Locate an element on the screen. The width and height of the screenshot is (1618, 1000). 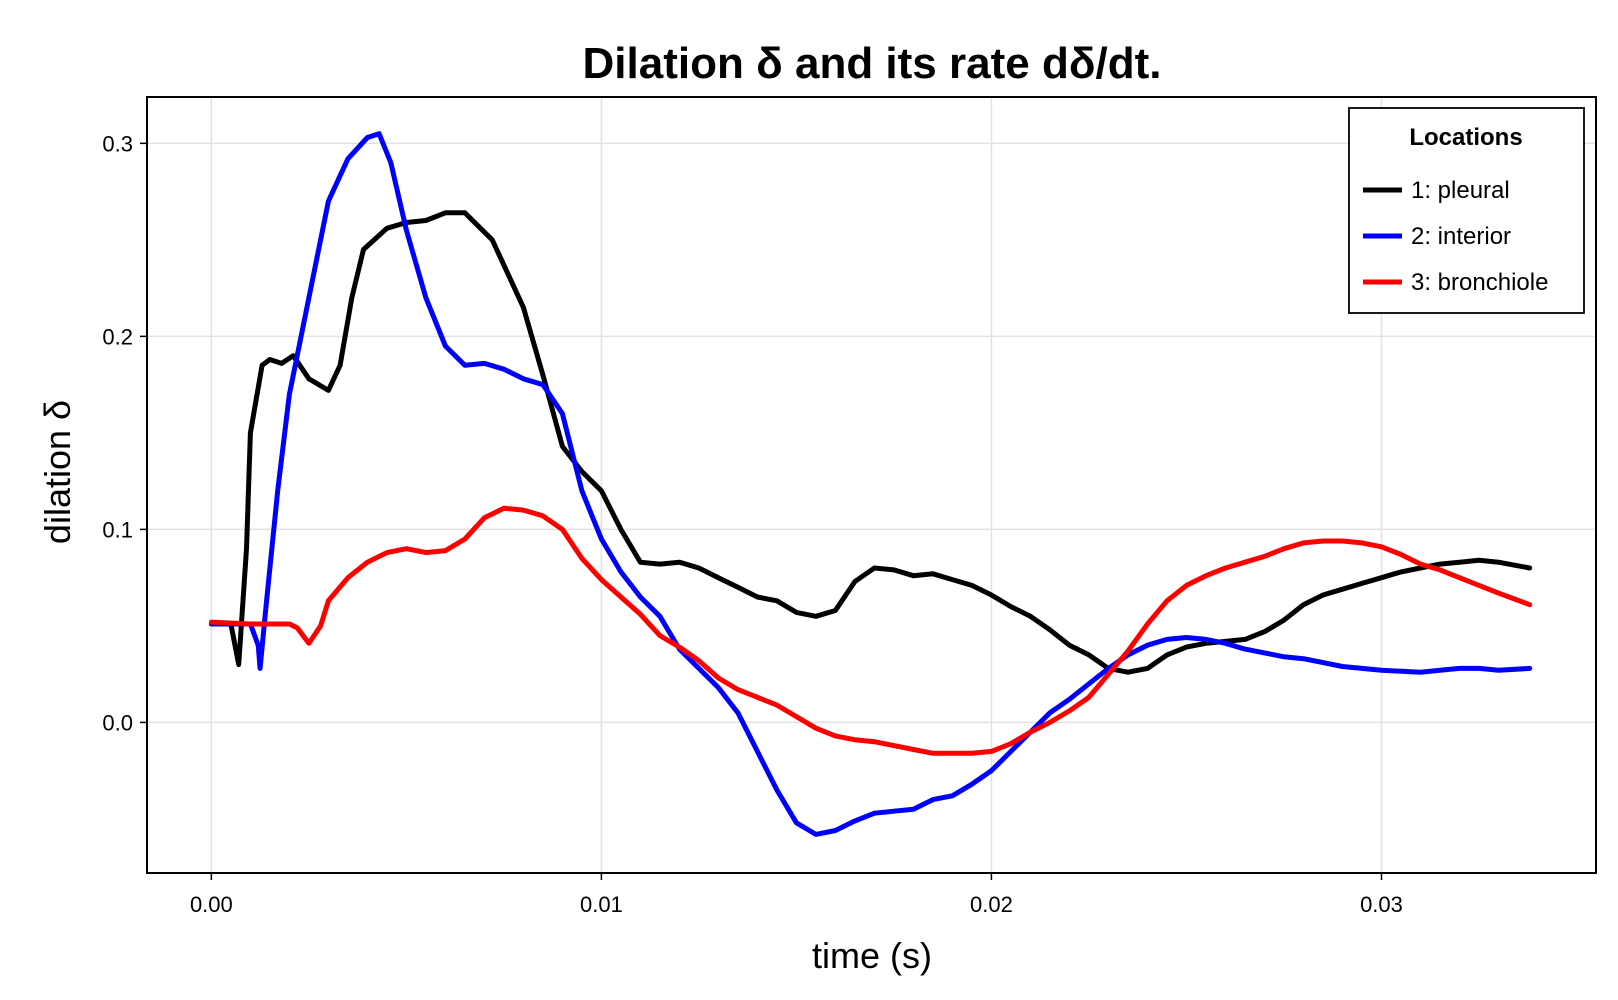
y-tick-label: 0.1 is located at coordinates (117, 529).